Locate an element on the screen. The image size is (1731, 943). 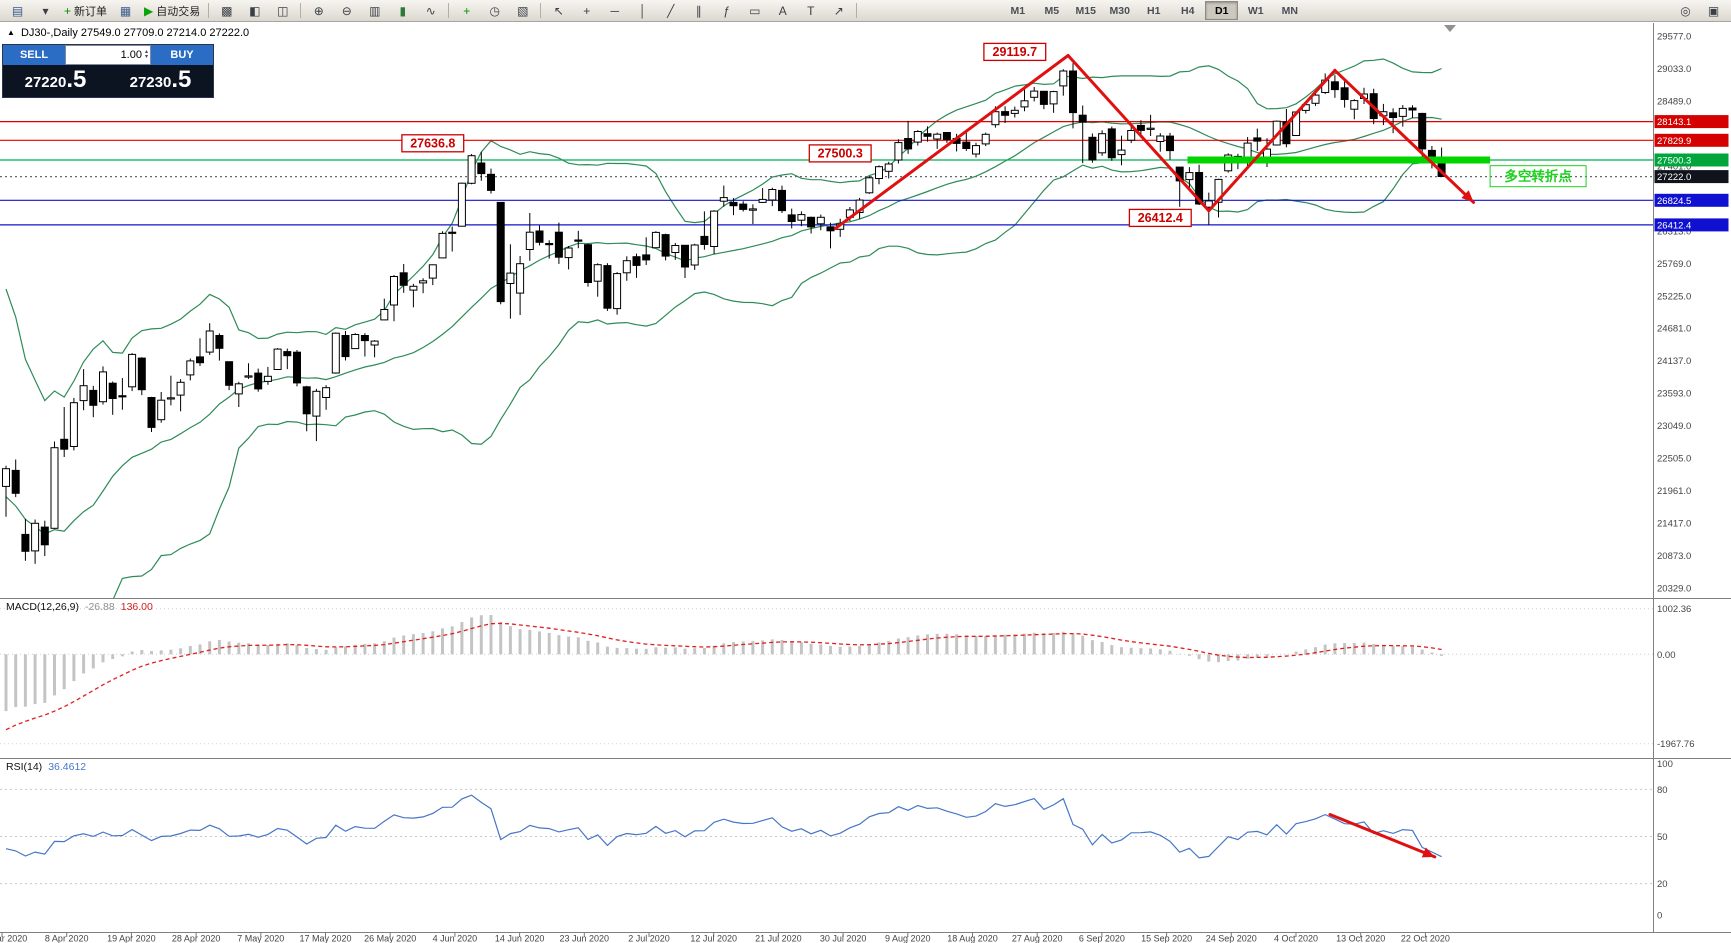
timeframe-button-h1: H1 is located at coordinates (1154, 10).